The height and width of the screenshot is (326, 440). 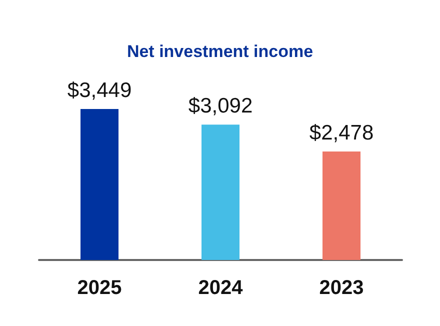 What do you see at coordinates (221, 288) in the screenshot?
I see `x-tick-label: 2024` at bounding box center [221, 288].